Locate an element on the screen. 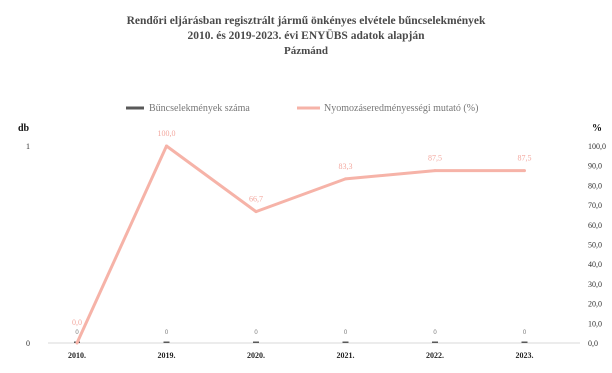  right-axis-tick-label: 100,0 is located at coordinates (597, 146).